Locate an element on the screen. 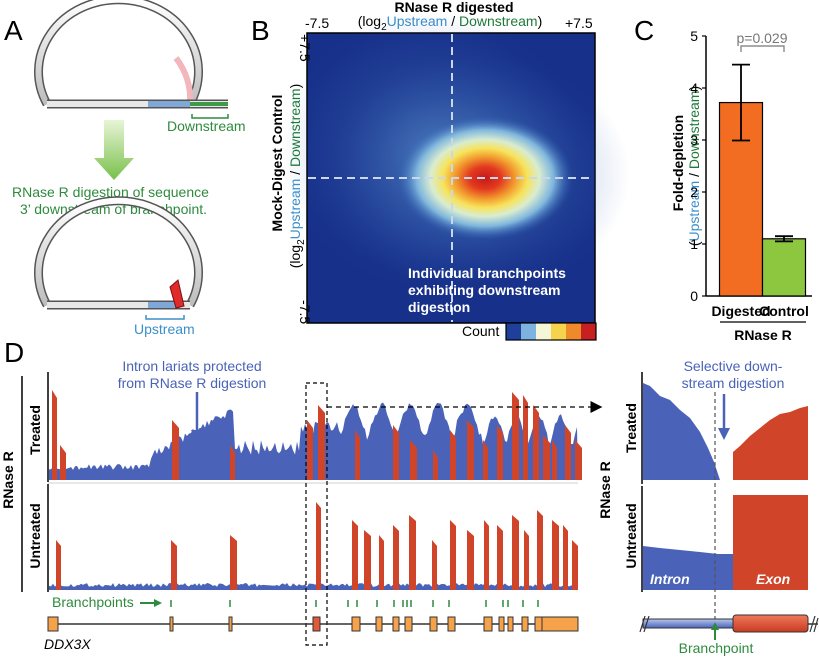  bar-ylabel-upstream: Upstream is located at coordinates (694, 211).